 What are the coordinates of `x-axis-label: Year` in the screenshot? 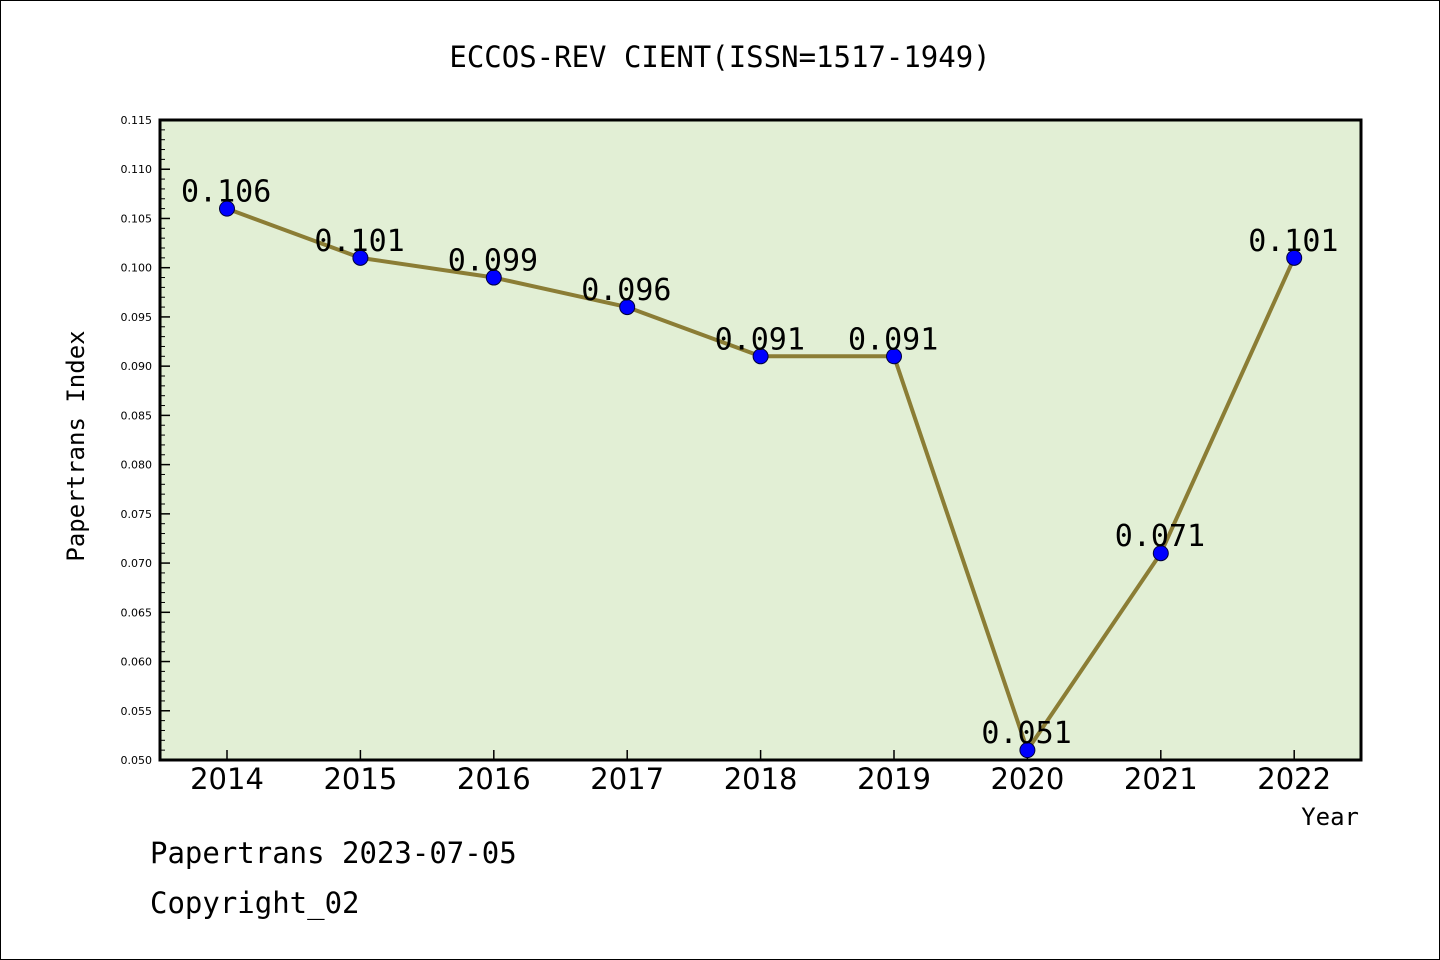 It's located at (1330, 817).